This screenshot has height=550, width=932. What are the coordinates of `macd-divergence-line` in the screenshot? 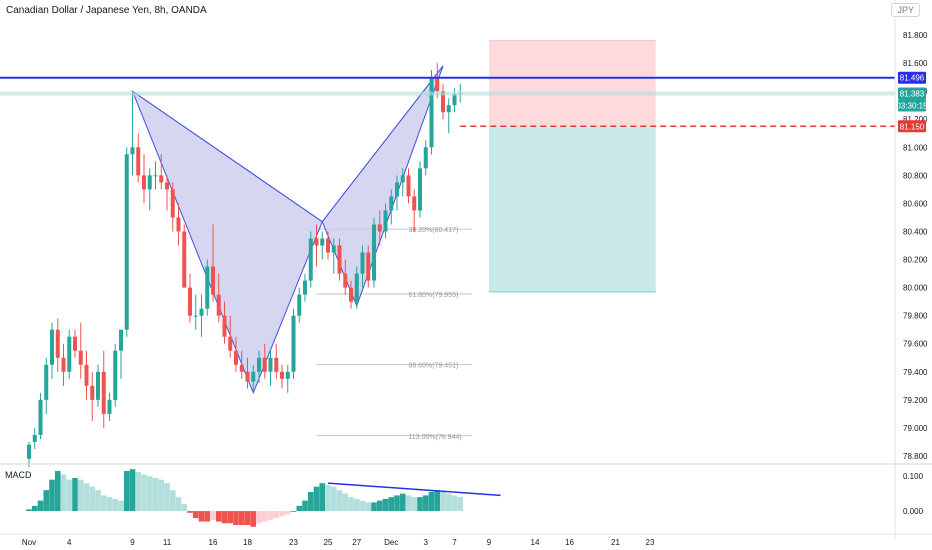 It's located at (414, 489).